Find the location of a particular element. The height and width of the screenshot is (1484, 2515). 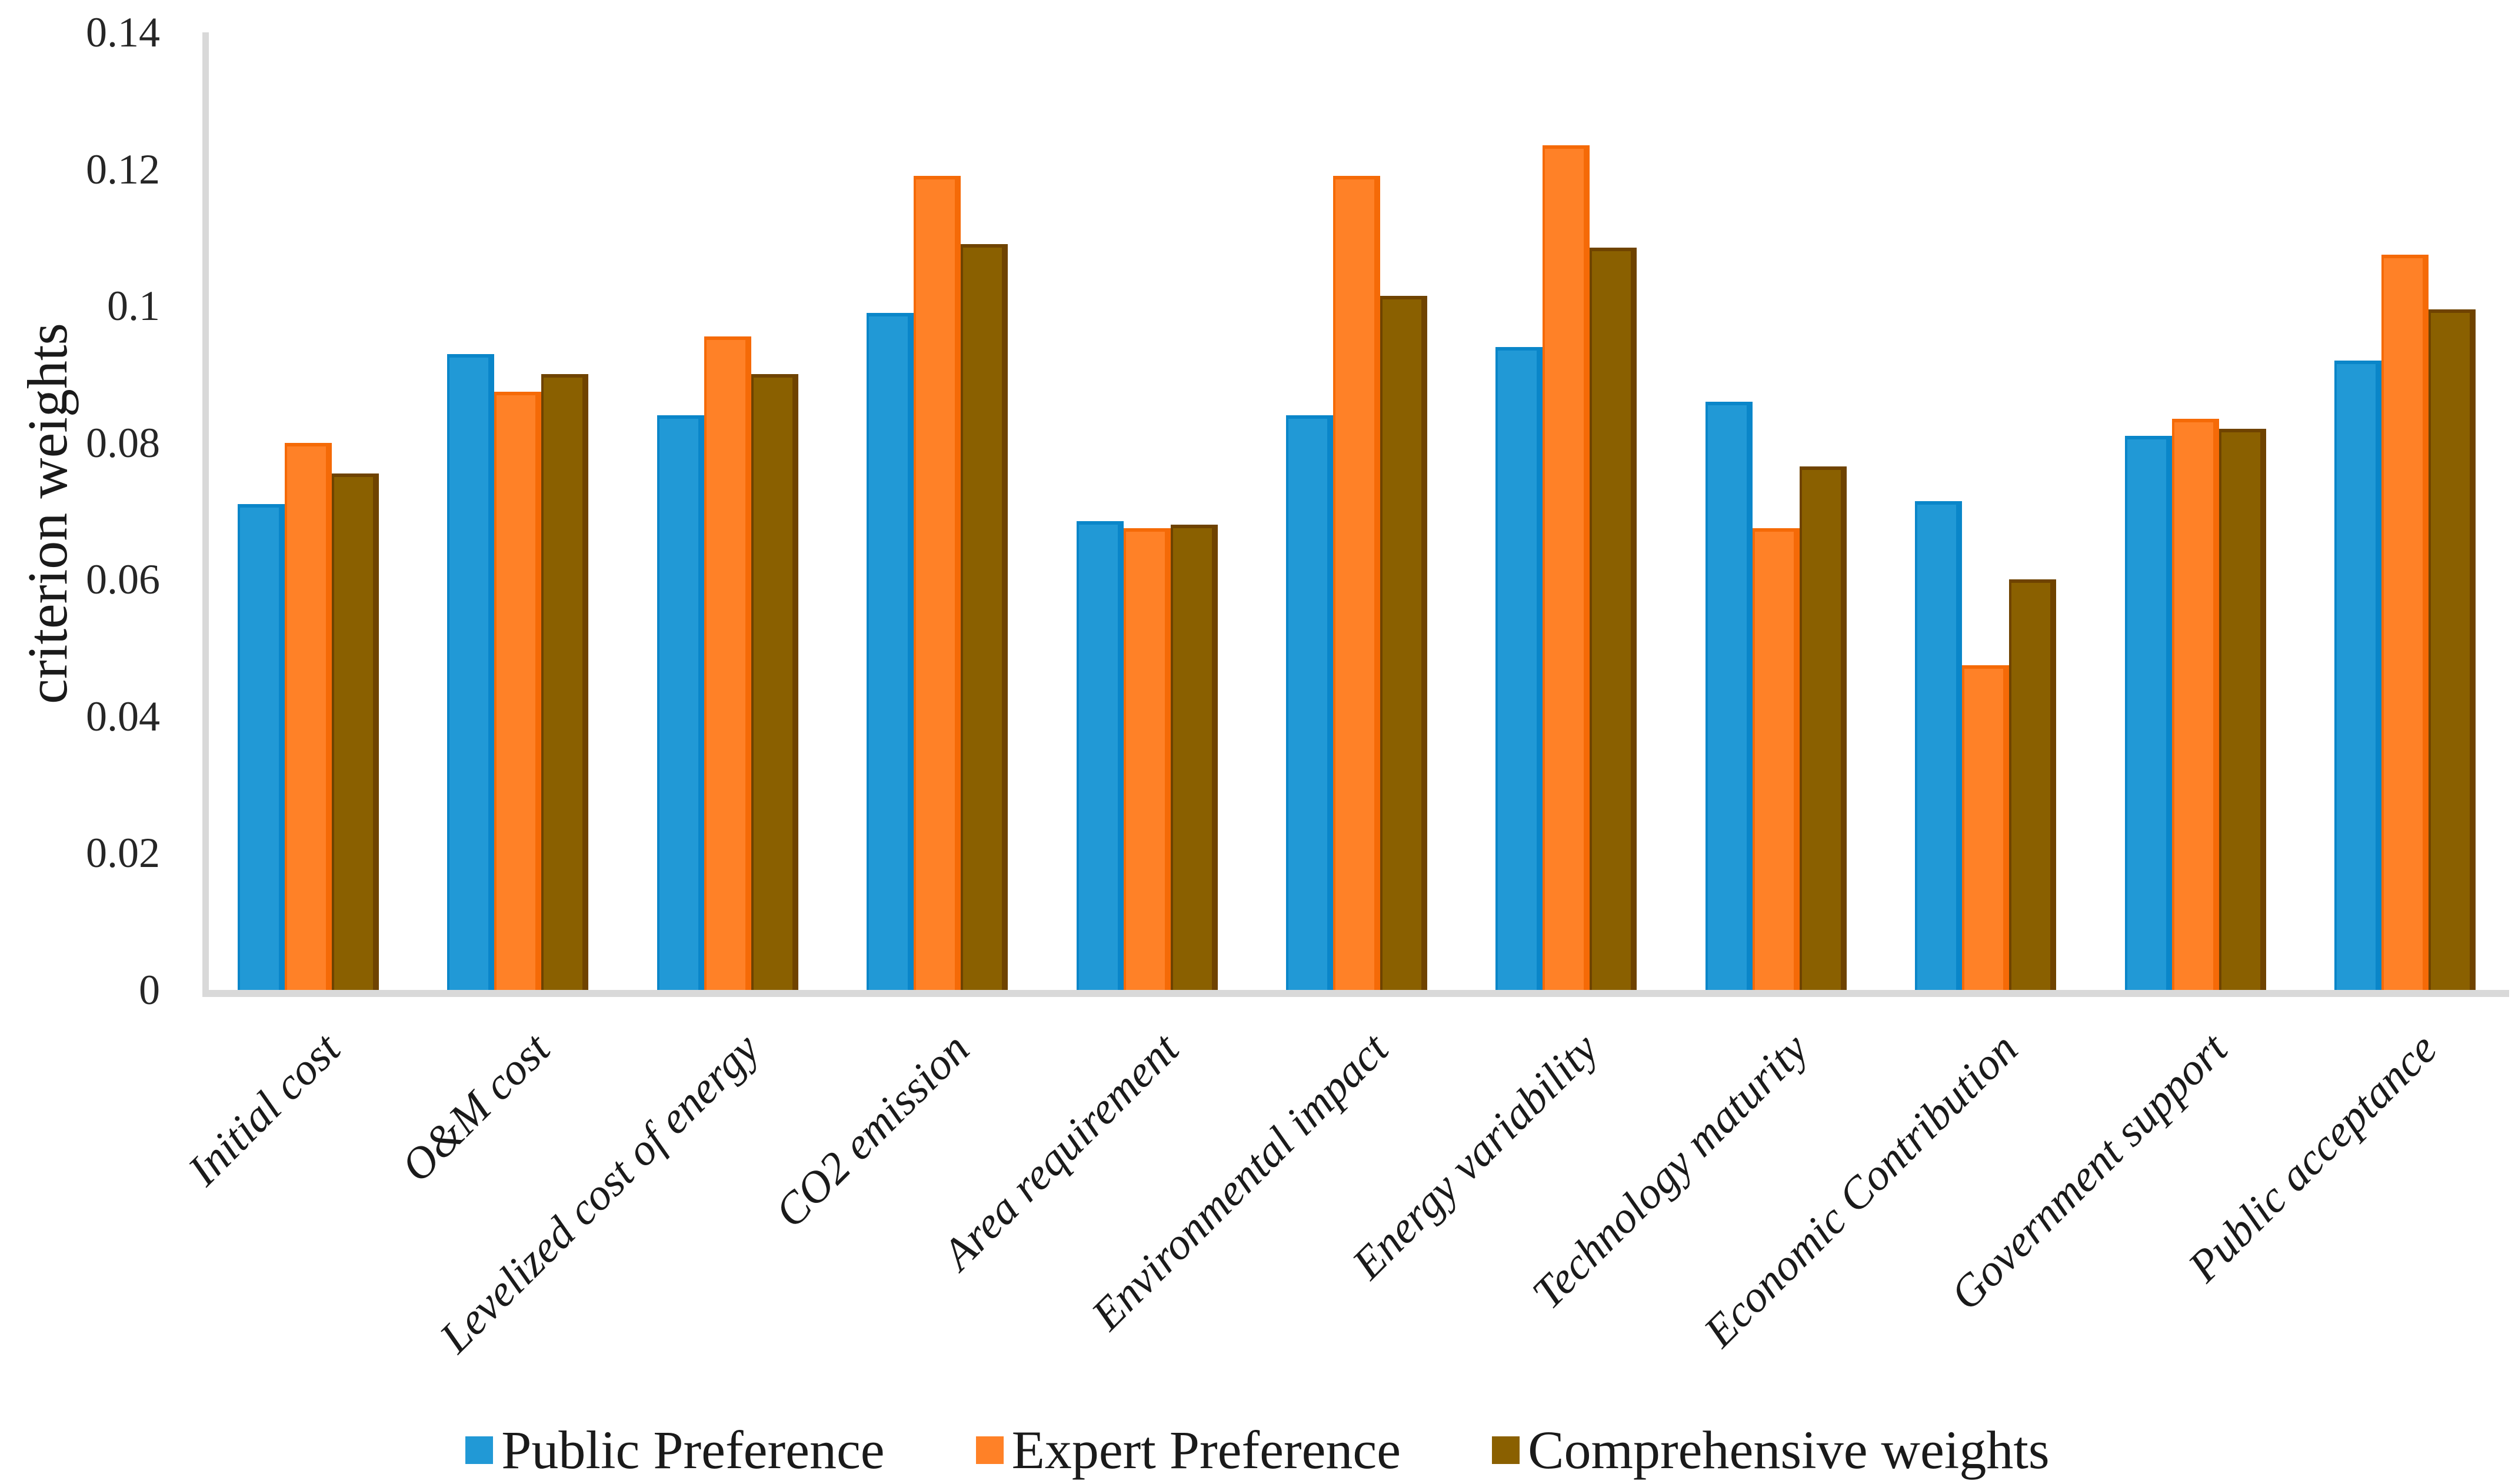

bar-public-preference-technology-maturity is located at coordinates (1729, 695).